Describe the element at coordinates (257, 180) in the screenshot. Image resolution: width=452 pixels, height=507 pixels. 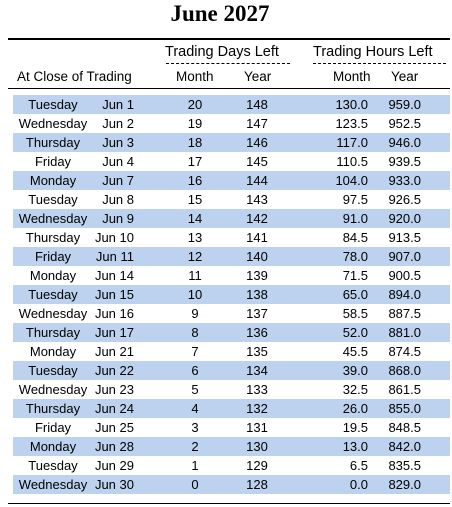
I see `days-left-year-cell: 144` at that location.